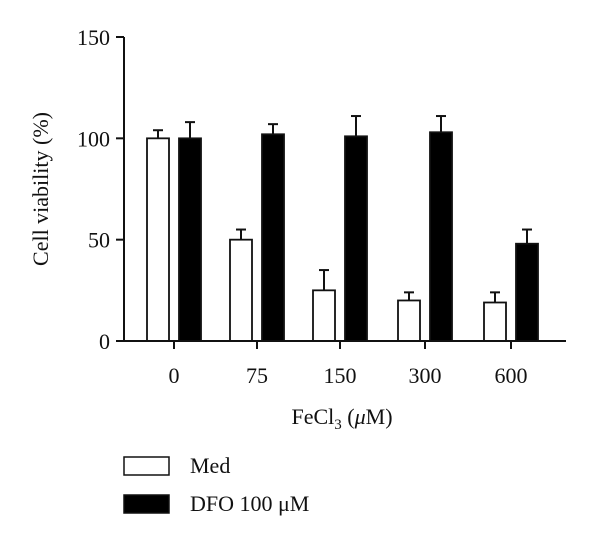  I want to click on x-ticks: 0 75 150 300 600, so click(348, 364).